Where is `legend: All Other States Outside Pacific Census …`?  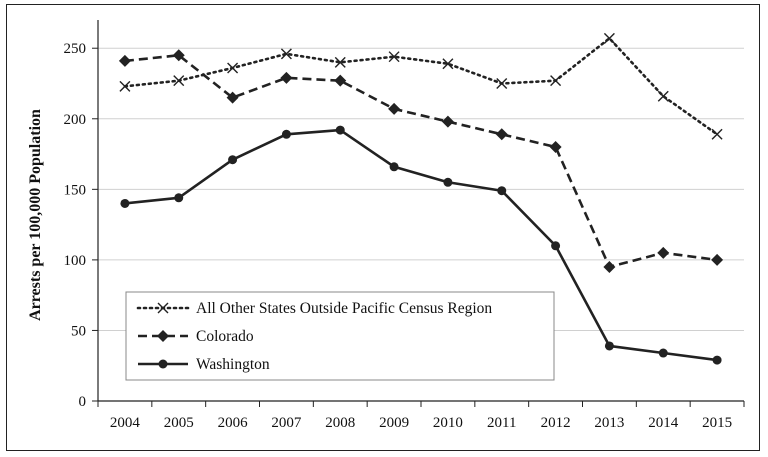 legend: All Other States Outside Pacific Census … is located at coordinates (340, 336).